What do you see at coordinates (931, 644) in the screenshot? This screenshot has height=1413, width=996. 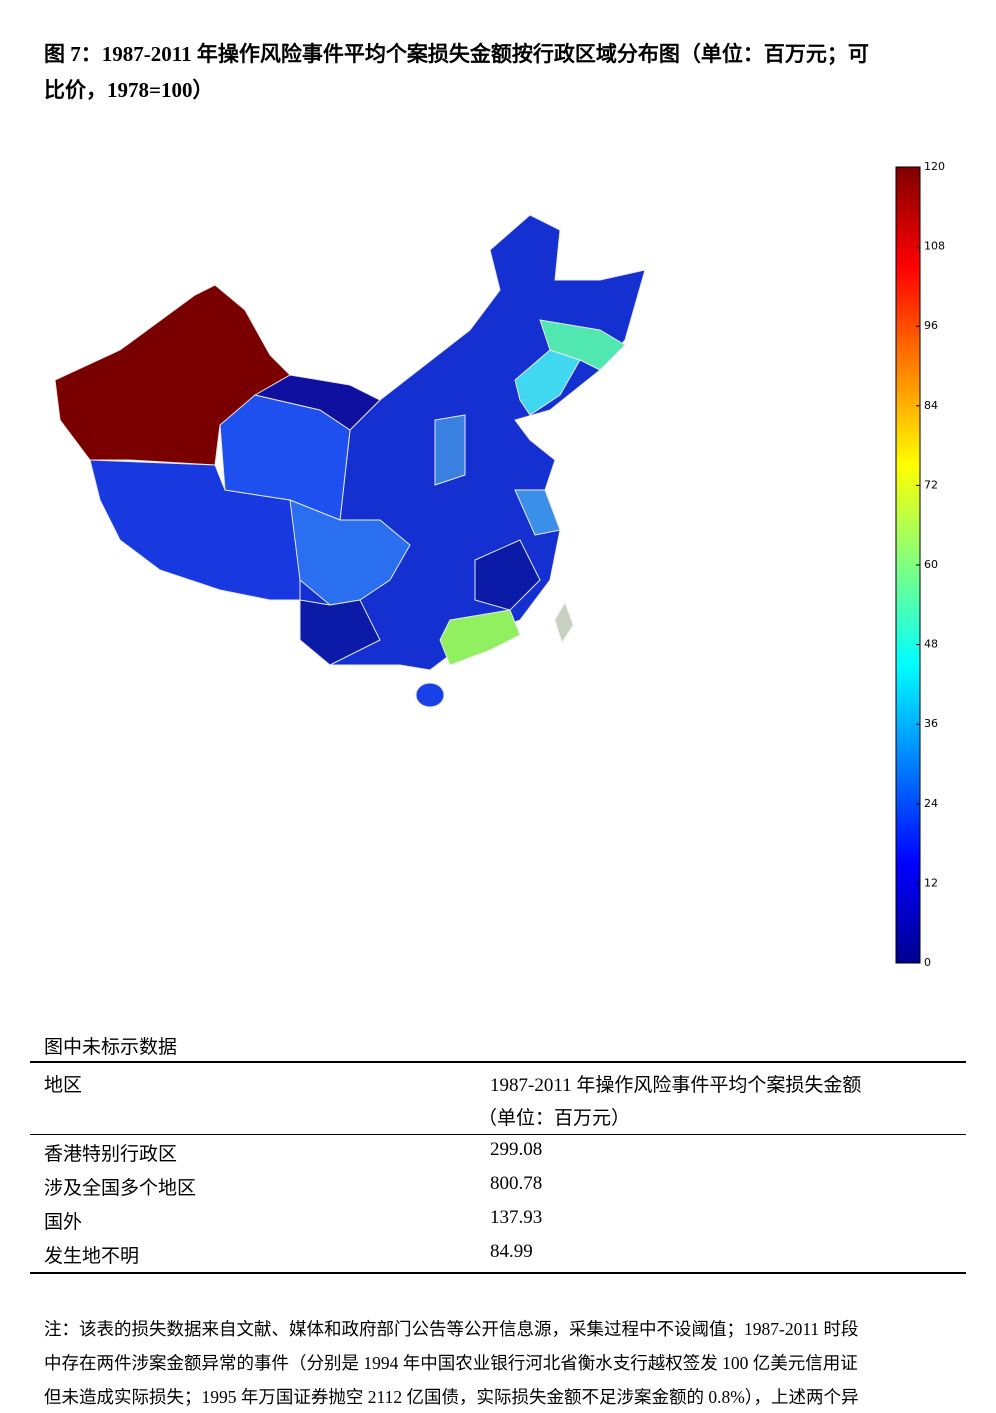 I see `tick-label: 48` at bounding box center [931, 644].